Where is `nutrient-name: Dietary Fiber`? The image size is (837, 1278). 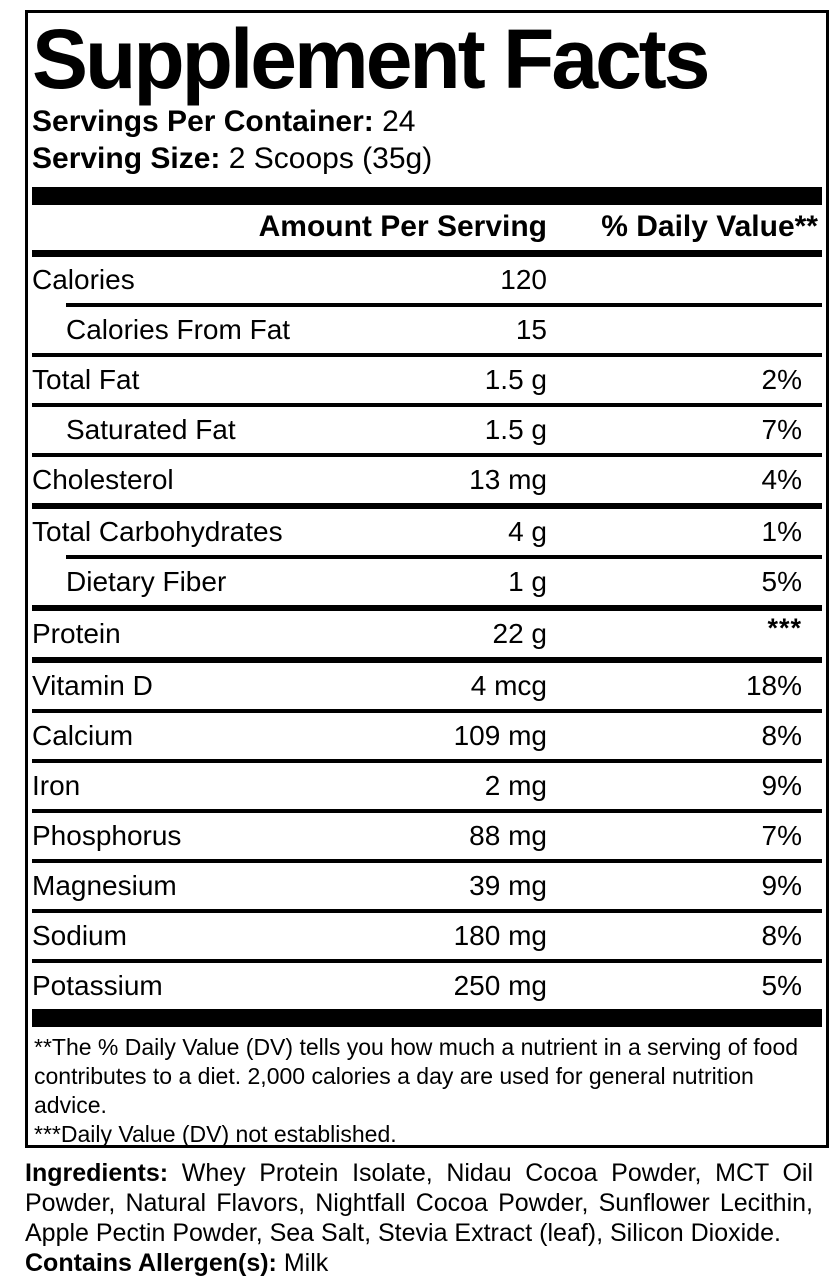 nutrient-name: Dietary Fiber is located at coordinates (146, 581).